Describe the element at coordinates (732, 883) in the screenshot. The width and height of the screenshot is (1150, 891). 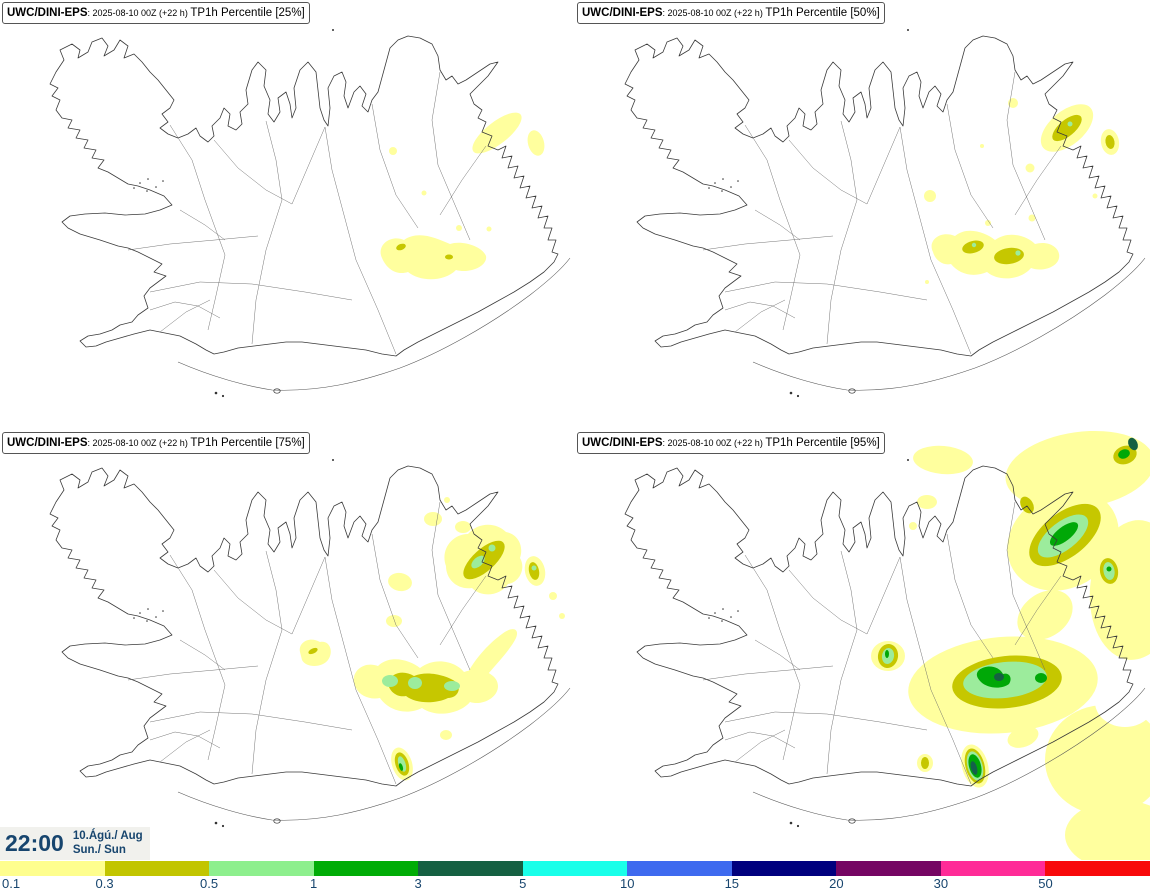
I see `colorbar-tick-label: 15` at that location.